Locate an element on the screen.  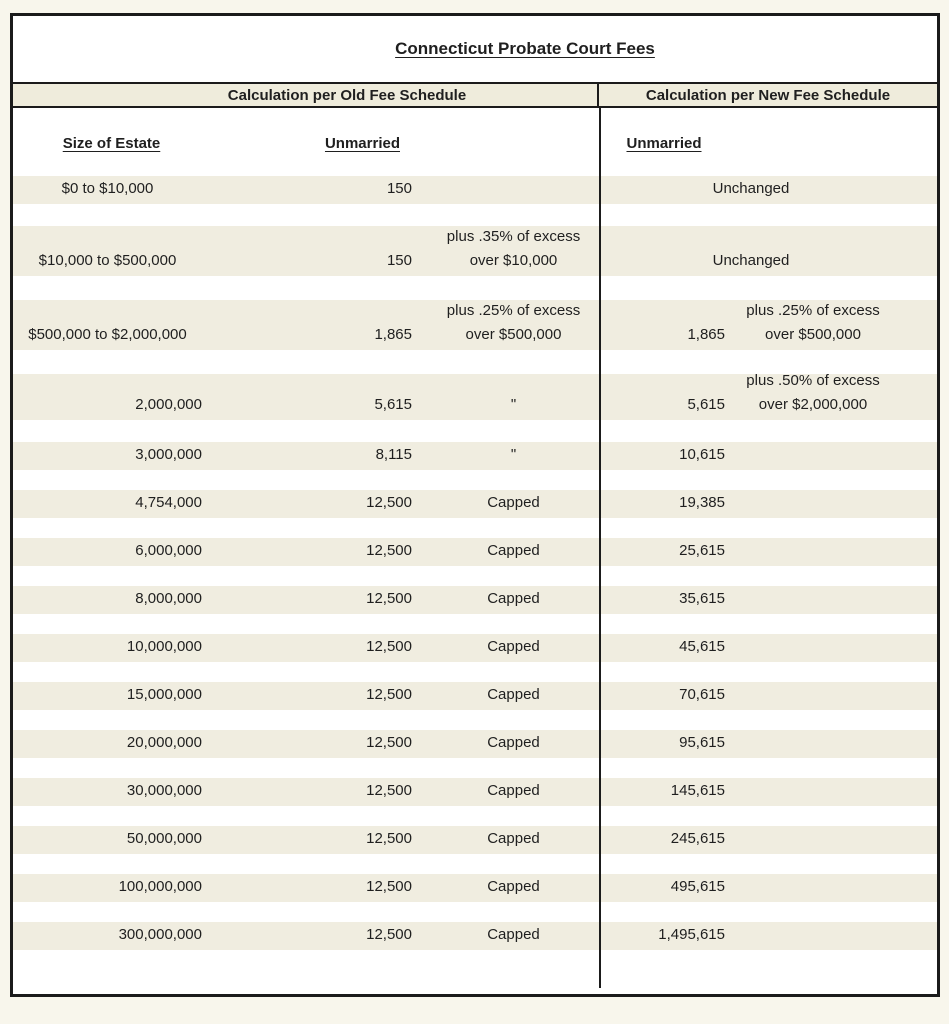
old-fee-cell: 1,865 is located at coordinates (393, 334).